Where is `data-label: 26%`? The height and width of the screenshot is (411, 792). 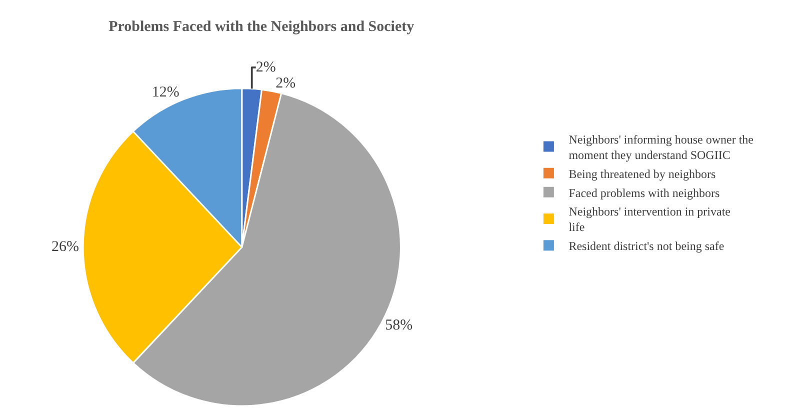 data-label: 26% is located at coordinates (66, 247).